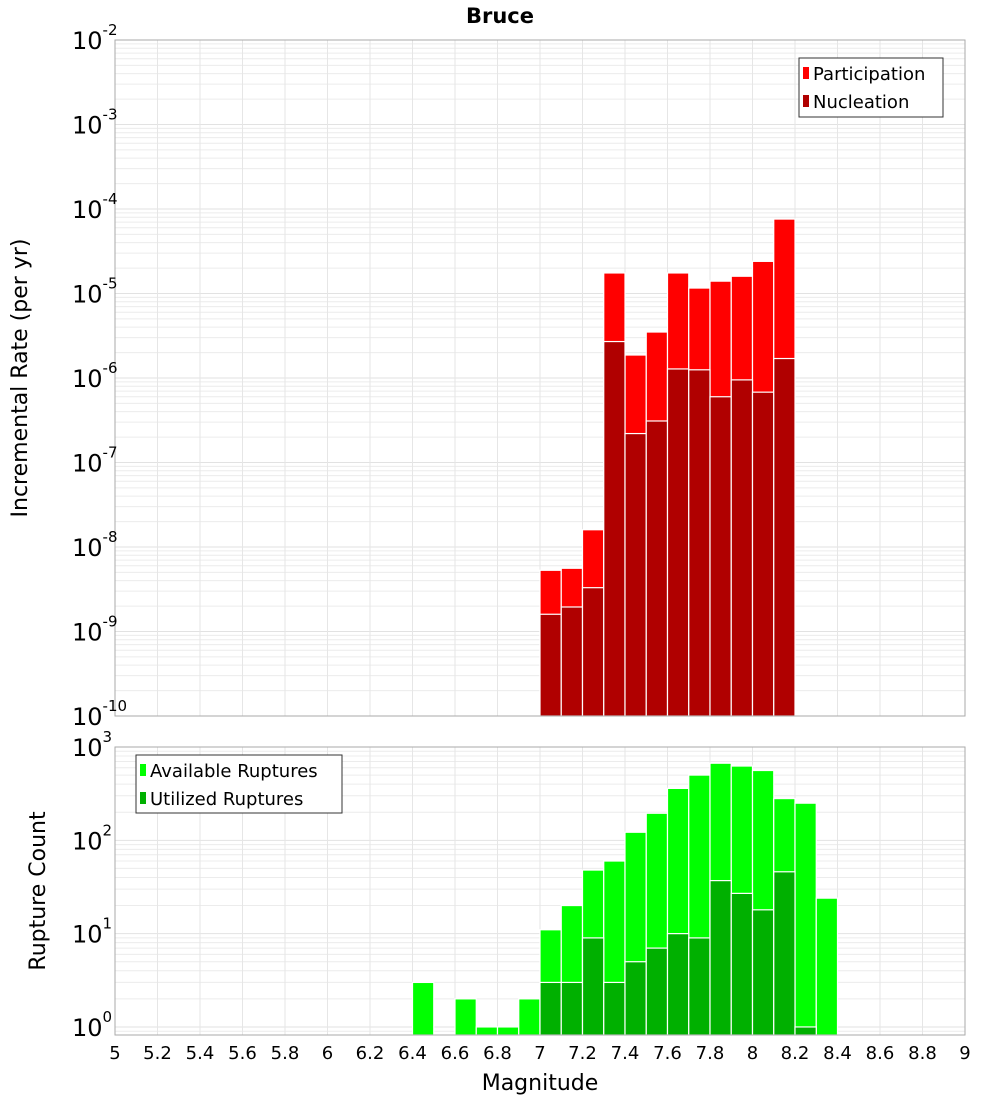 The width and height of the screenshot is (1000, 1100). I want to click on top-y-tick-label: 10⁻⁸, so click(95, 545).